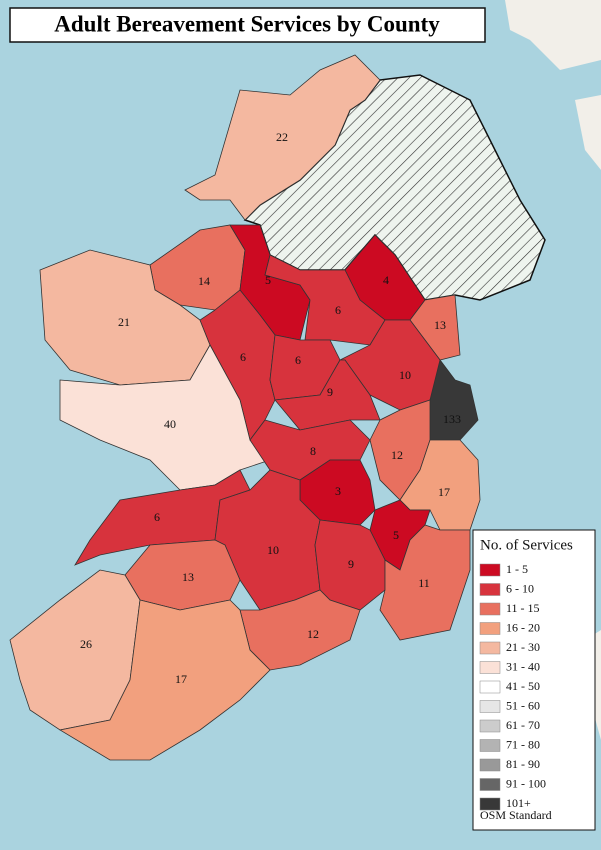 The image size is (601, 850). What do you see at coordinates (523, 705) in the screenshot?
I see `legend-label: 51 - 60` at bounding box center [523, 705].